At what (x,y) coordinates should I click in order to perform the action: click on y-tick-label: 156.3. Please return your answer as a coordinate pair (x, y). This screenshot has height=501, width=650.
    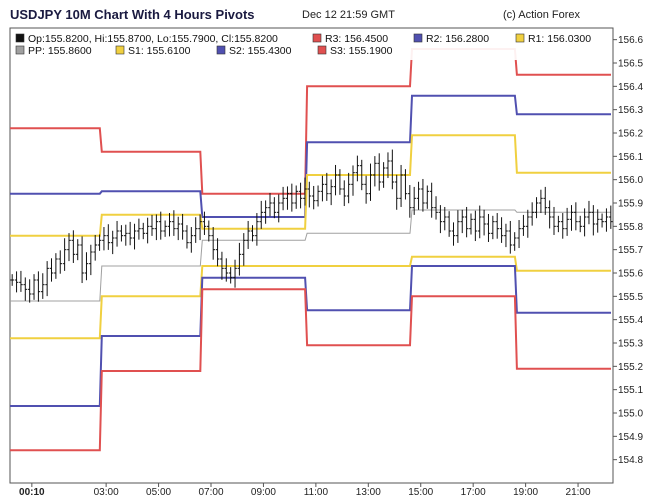
    Looking at the image, I should click on (630, 110).